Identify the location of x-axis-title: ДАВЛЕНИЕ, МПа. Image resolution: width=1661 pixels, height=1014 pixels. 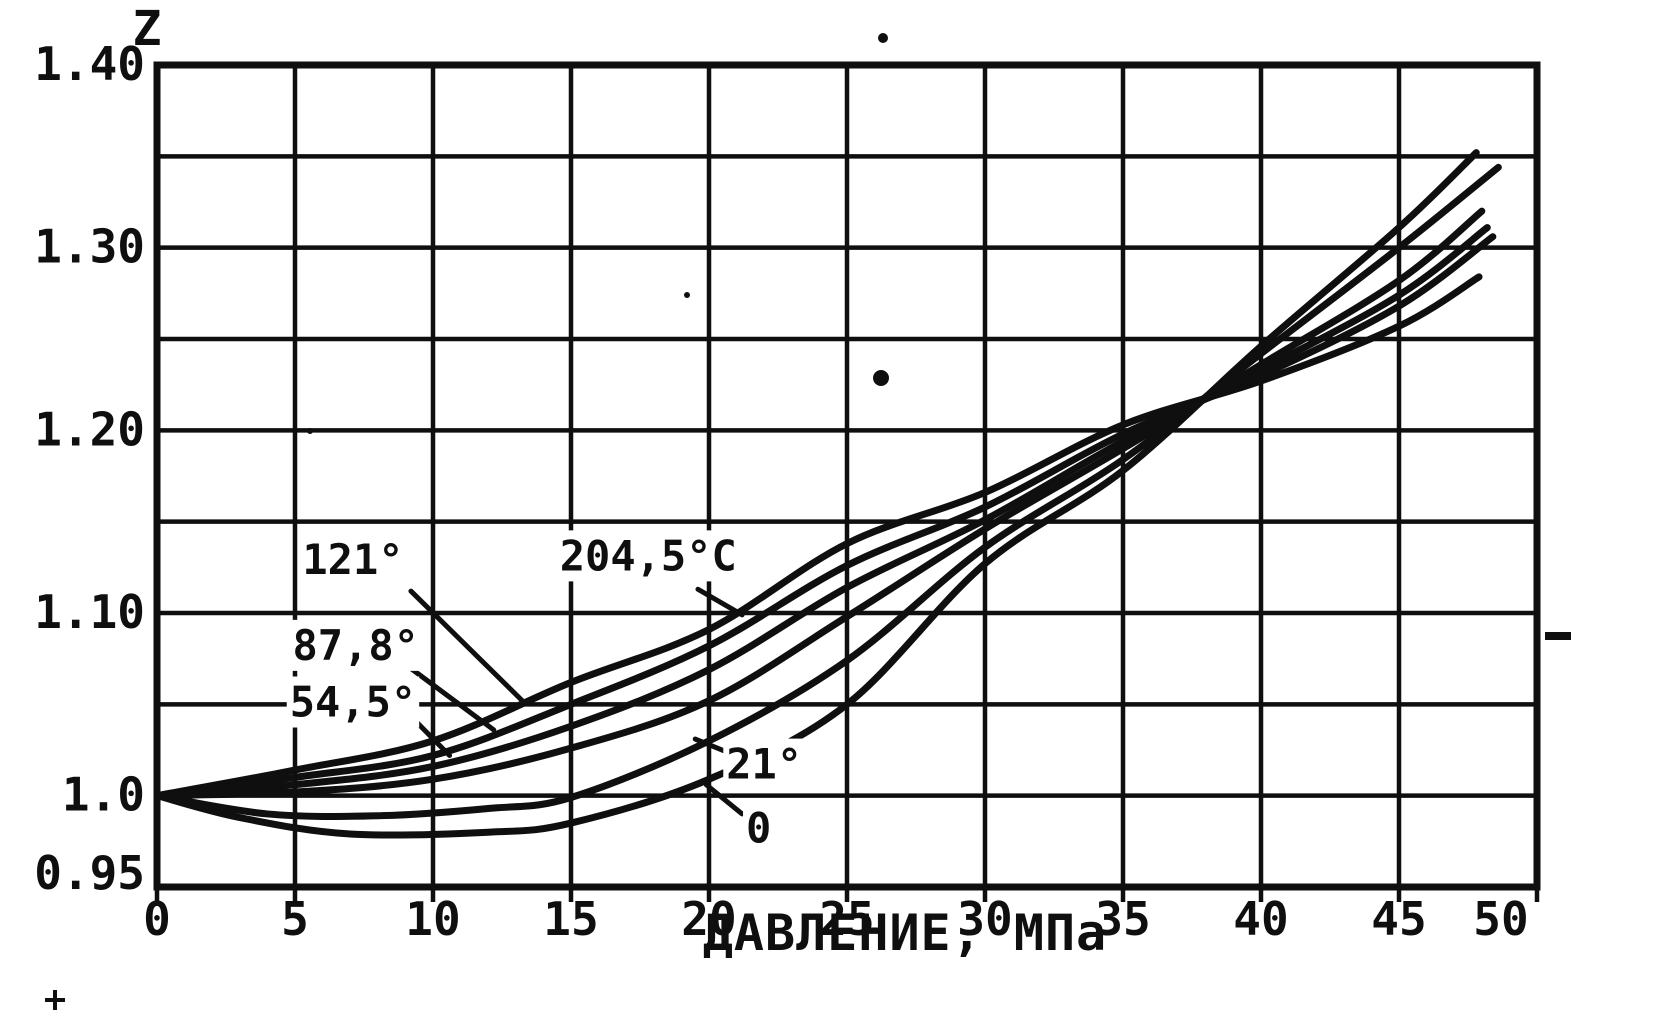
(905, 933).